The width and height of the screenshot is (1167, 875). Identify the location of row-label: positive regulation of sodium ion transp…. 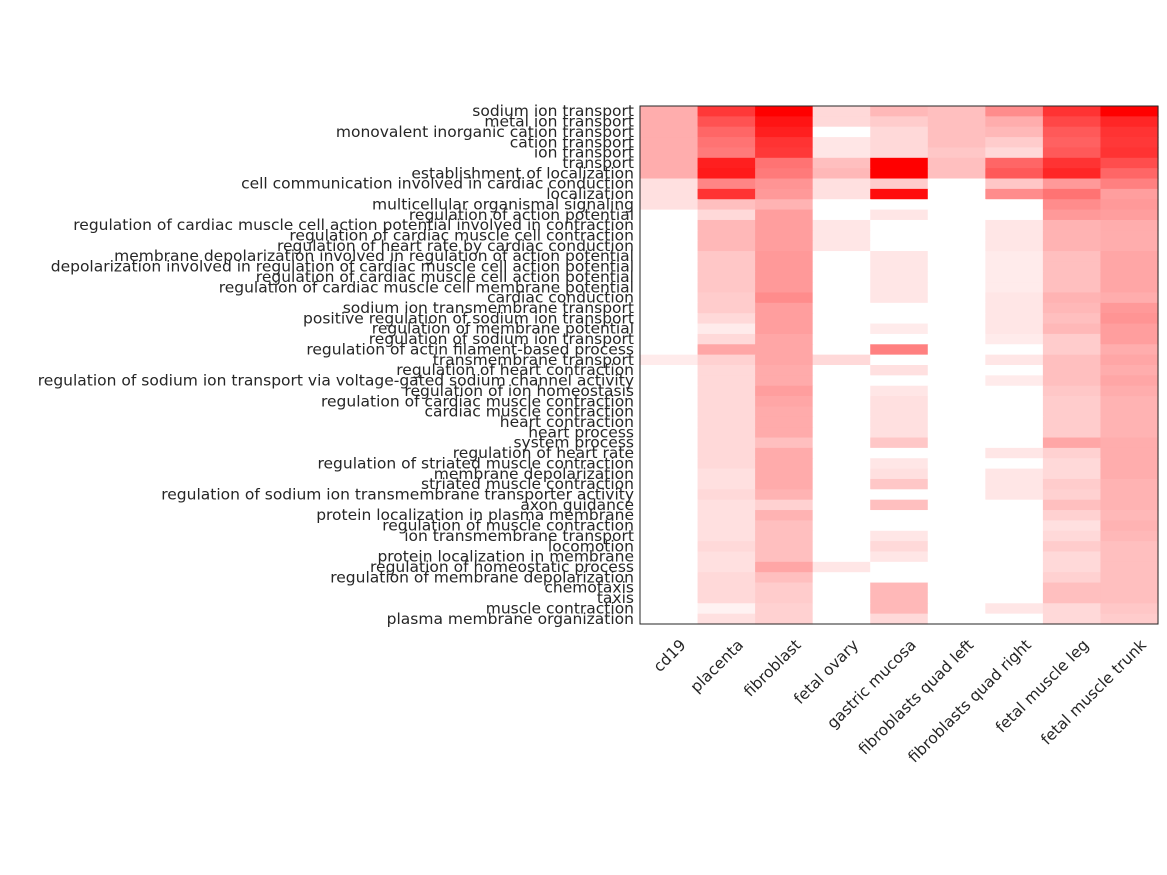
(468, 318).